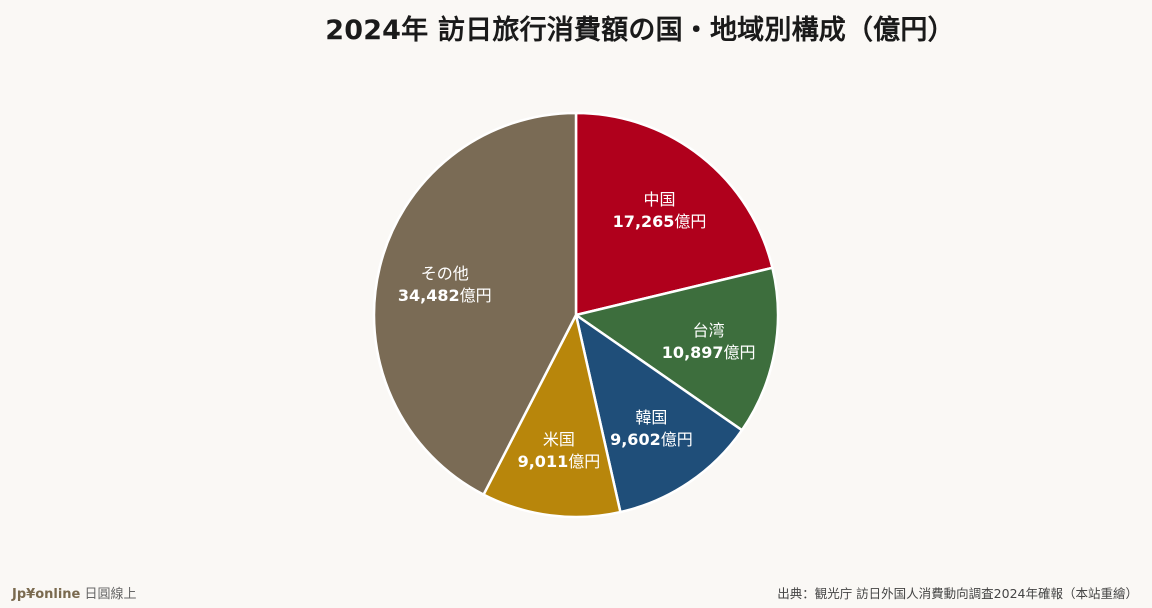 The height and width of the screenshot is (608, 1152). I want to click on chart-title: 2024年 訪日旅行消費額の国・地域別構成（億円）, so click(640, 30).